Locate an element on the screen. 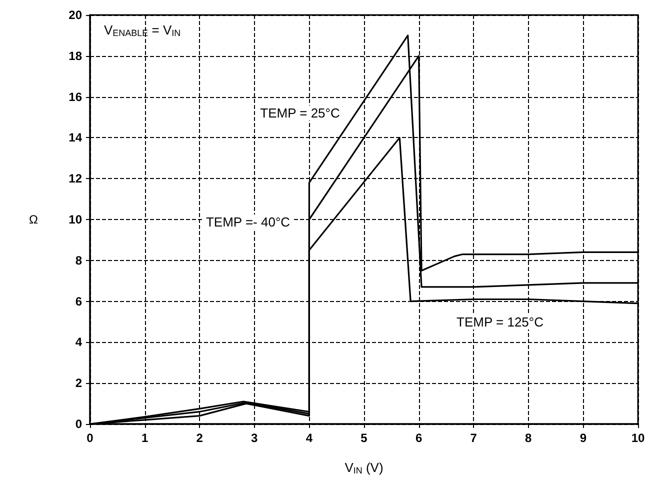  x-tick-label: 10 is located at coordinates (638, 438).